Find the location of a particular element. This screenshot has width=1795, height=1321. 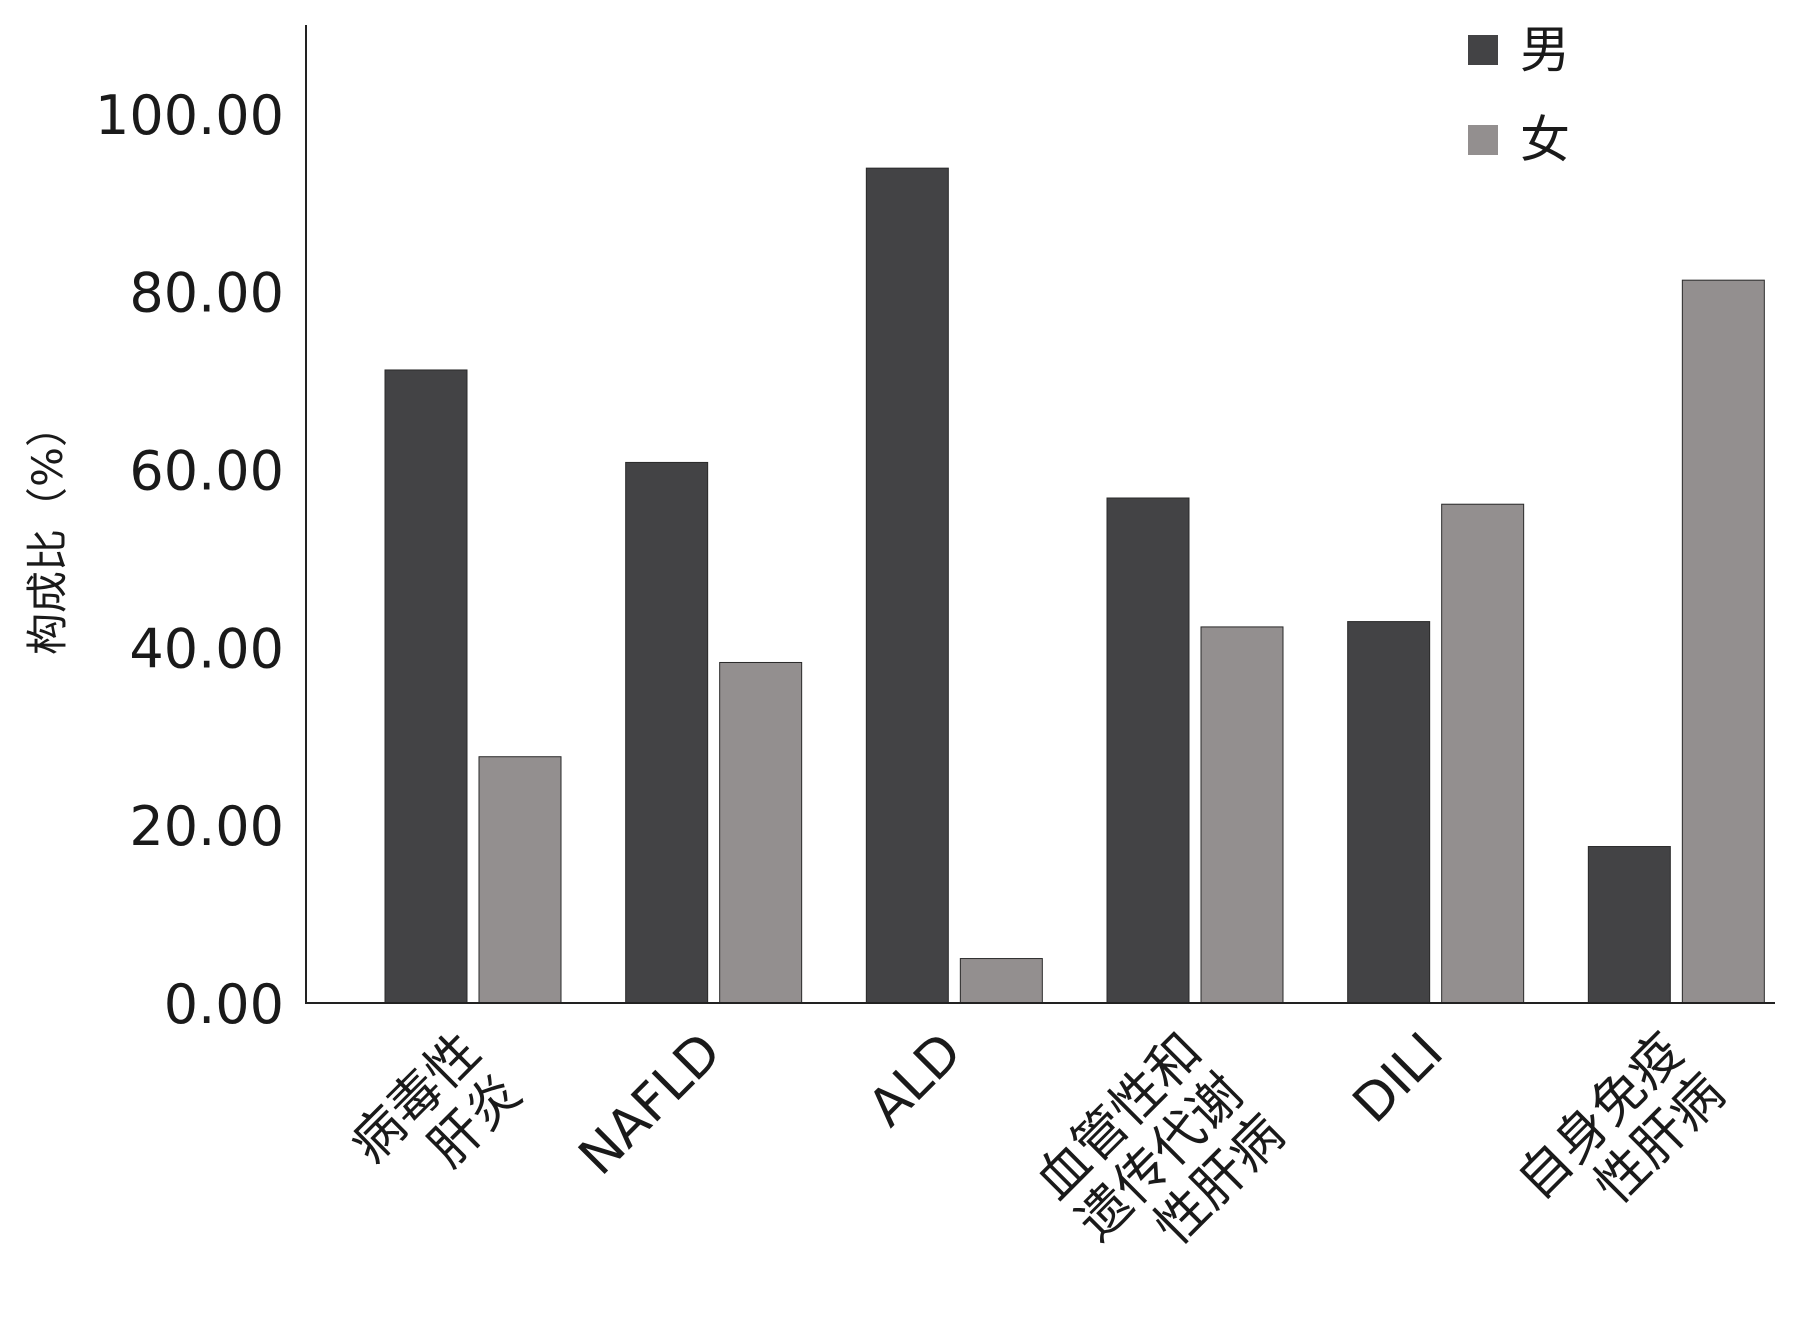

x-tick-label: ALD is located at coordinates (915, 1080).